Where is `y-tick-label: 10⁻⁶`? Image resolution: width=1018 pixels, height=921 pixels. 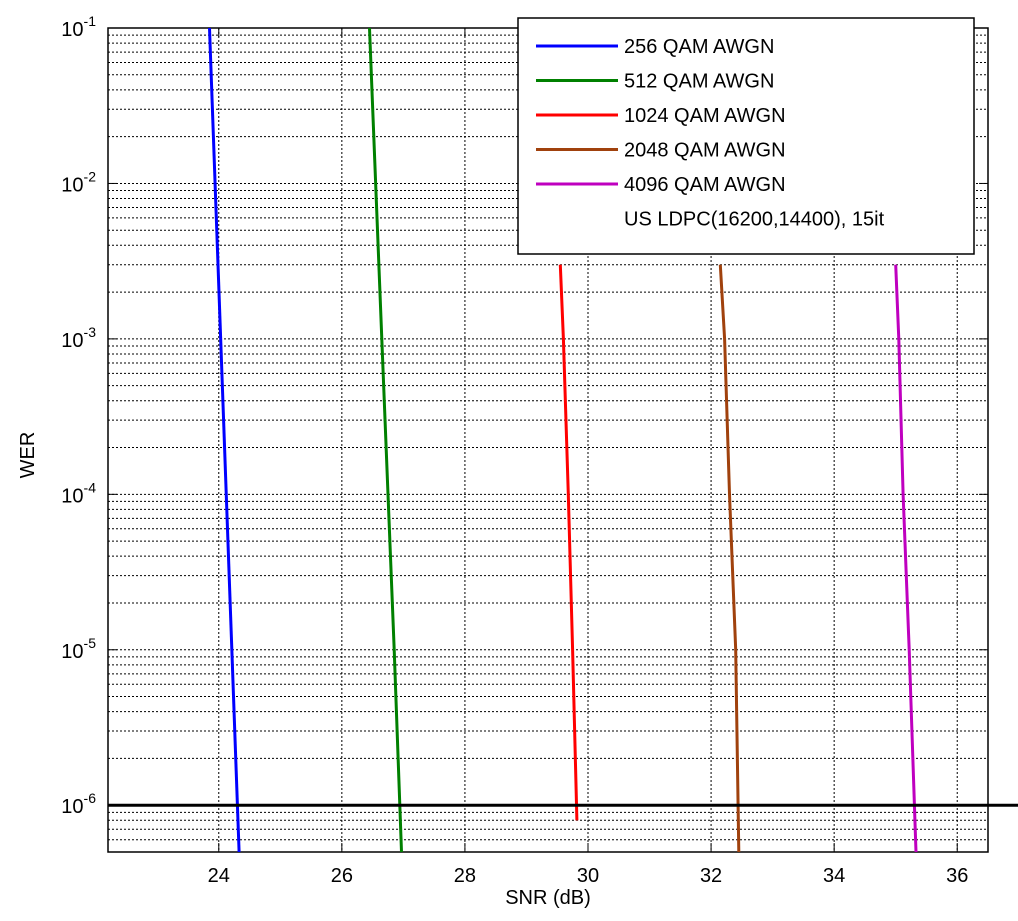
y-tick-label: 10⁻⁶ is located at coordinates (78, 804).